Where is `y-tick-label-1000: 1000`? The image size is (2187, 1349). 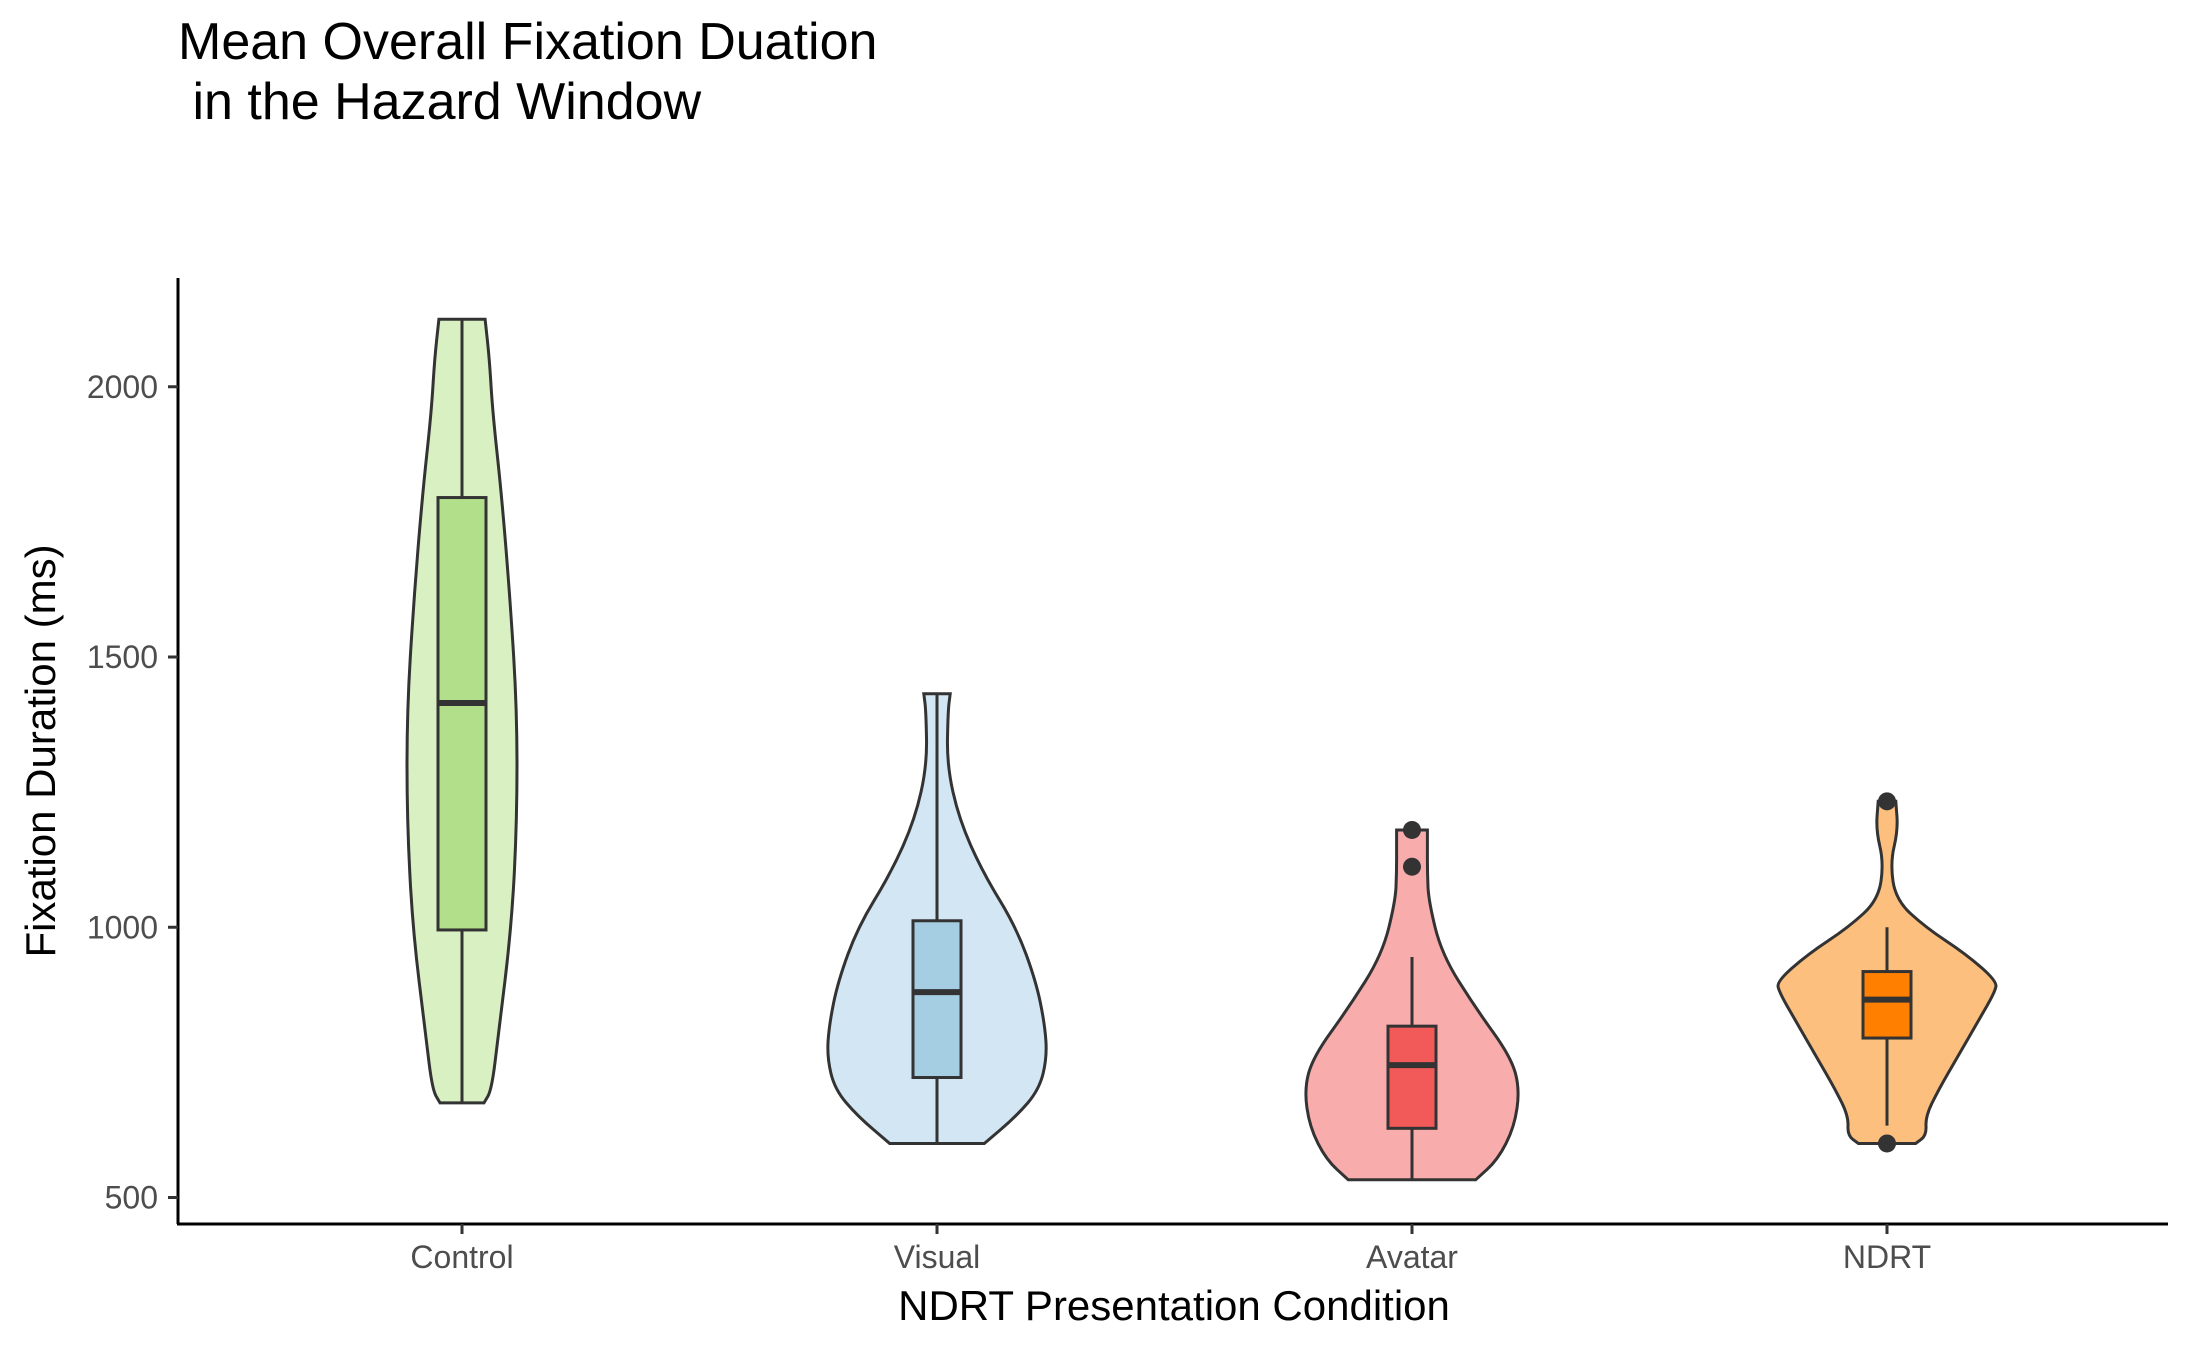
y-tick-label-1000: 1000 is located at coordinates (122, 927).